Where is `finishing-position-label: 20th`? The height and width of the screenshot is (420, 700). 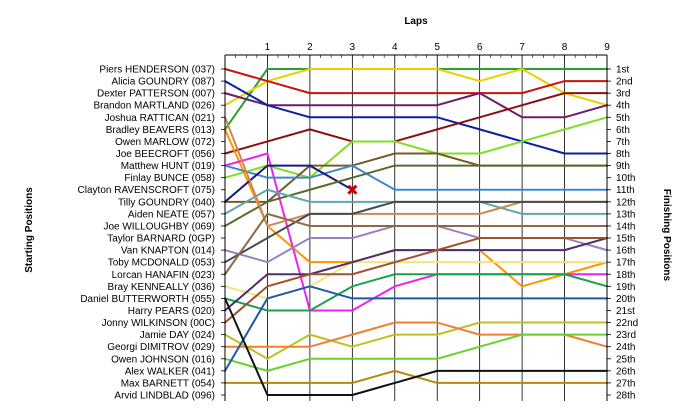
finishing-position-label: 20th is located at coordinates (625, 299).